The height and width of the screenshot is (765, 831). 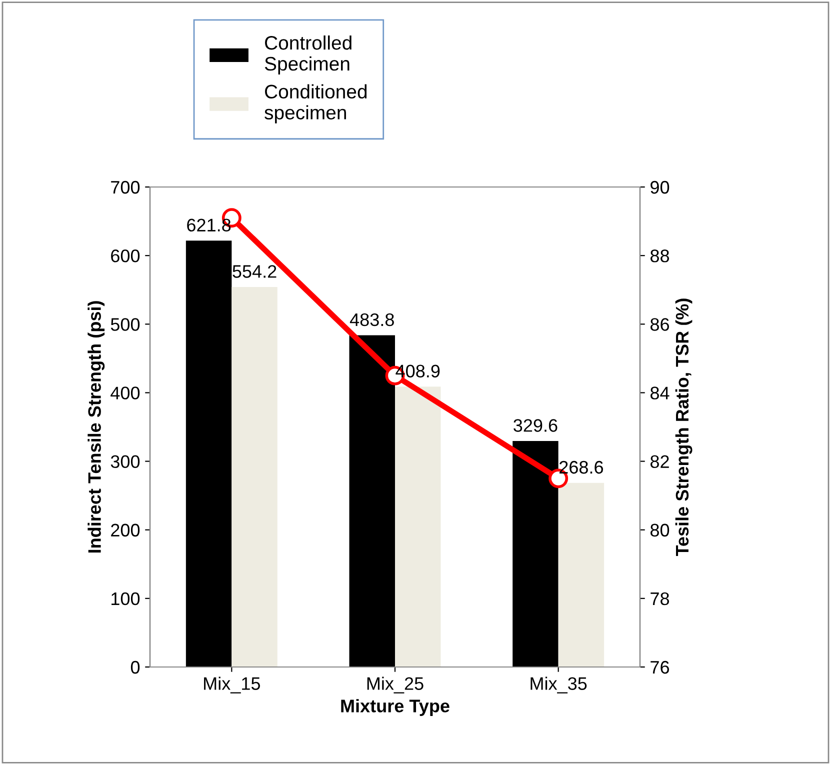 What do you see at coordinates (254, 271) in the screenshot?
I see `data-label: 554.2` at bounding box center [254, 271].